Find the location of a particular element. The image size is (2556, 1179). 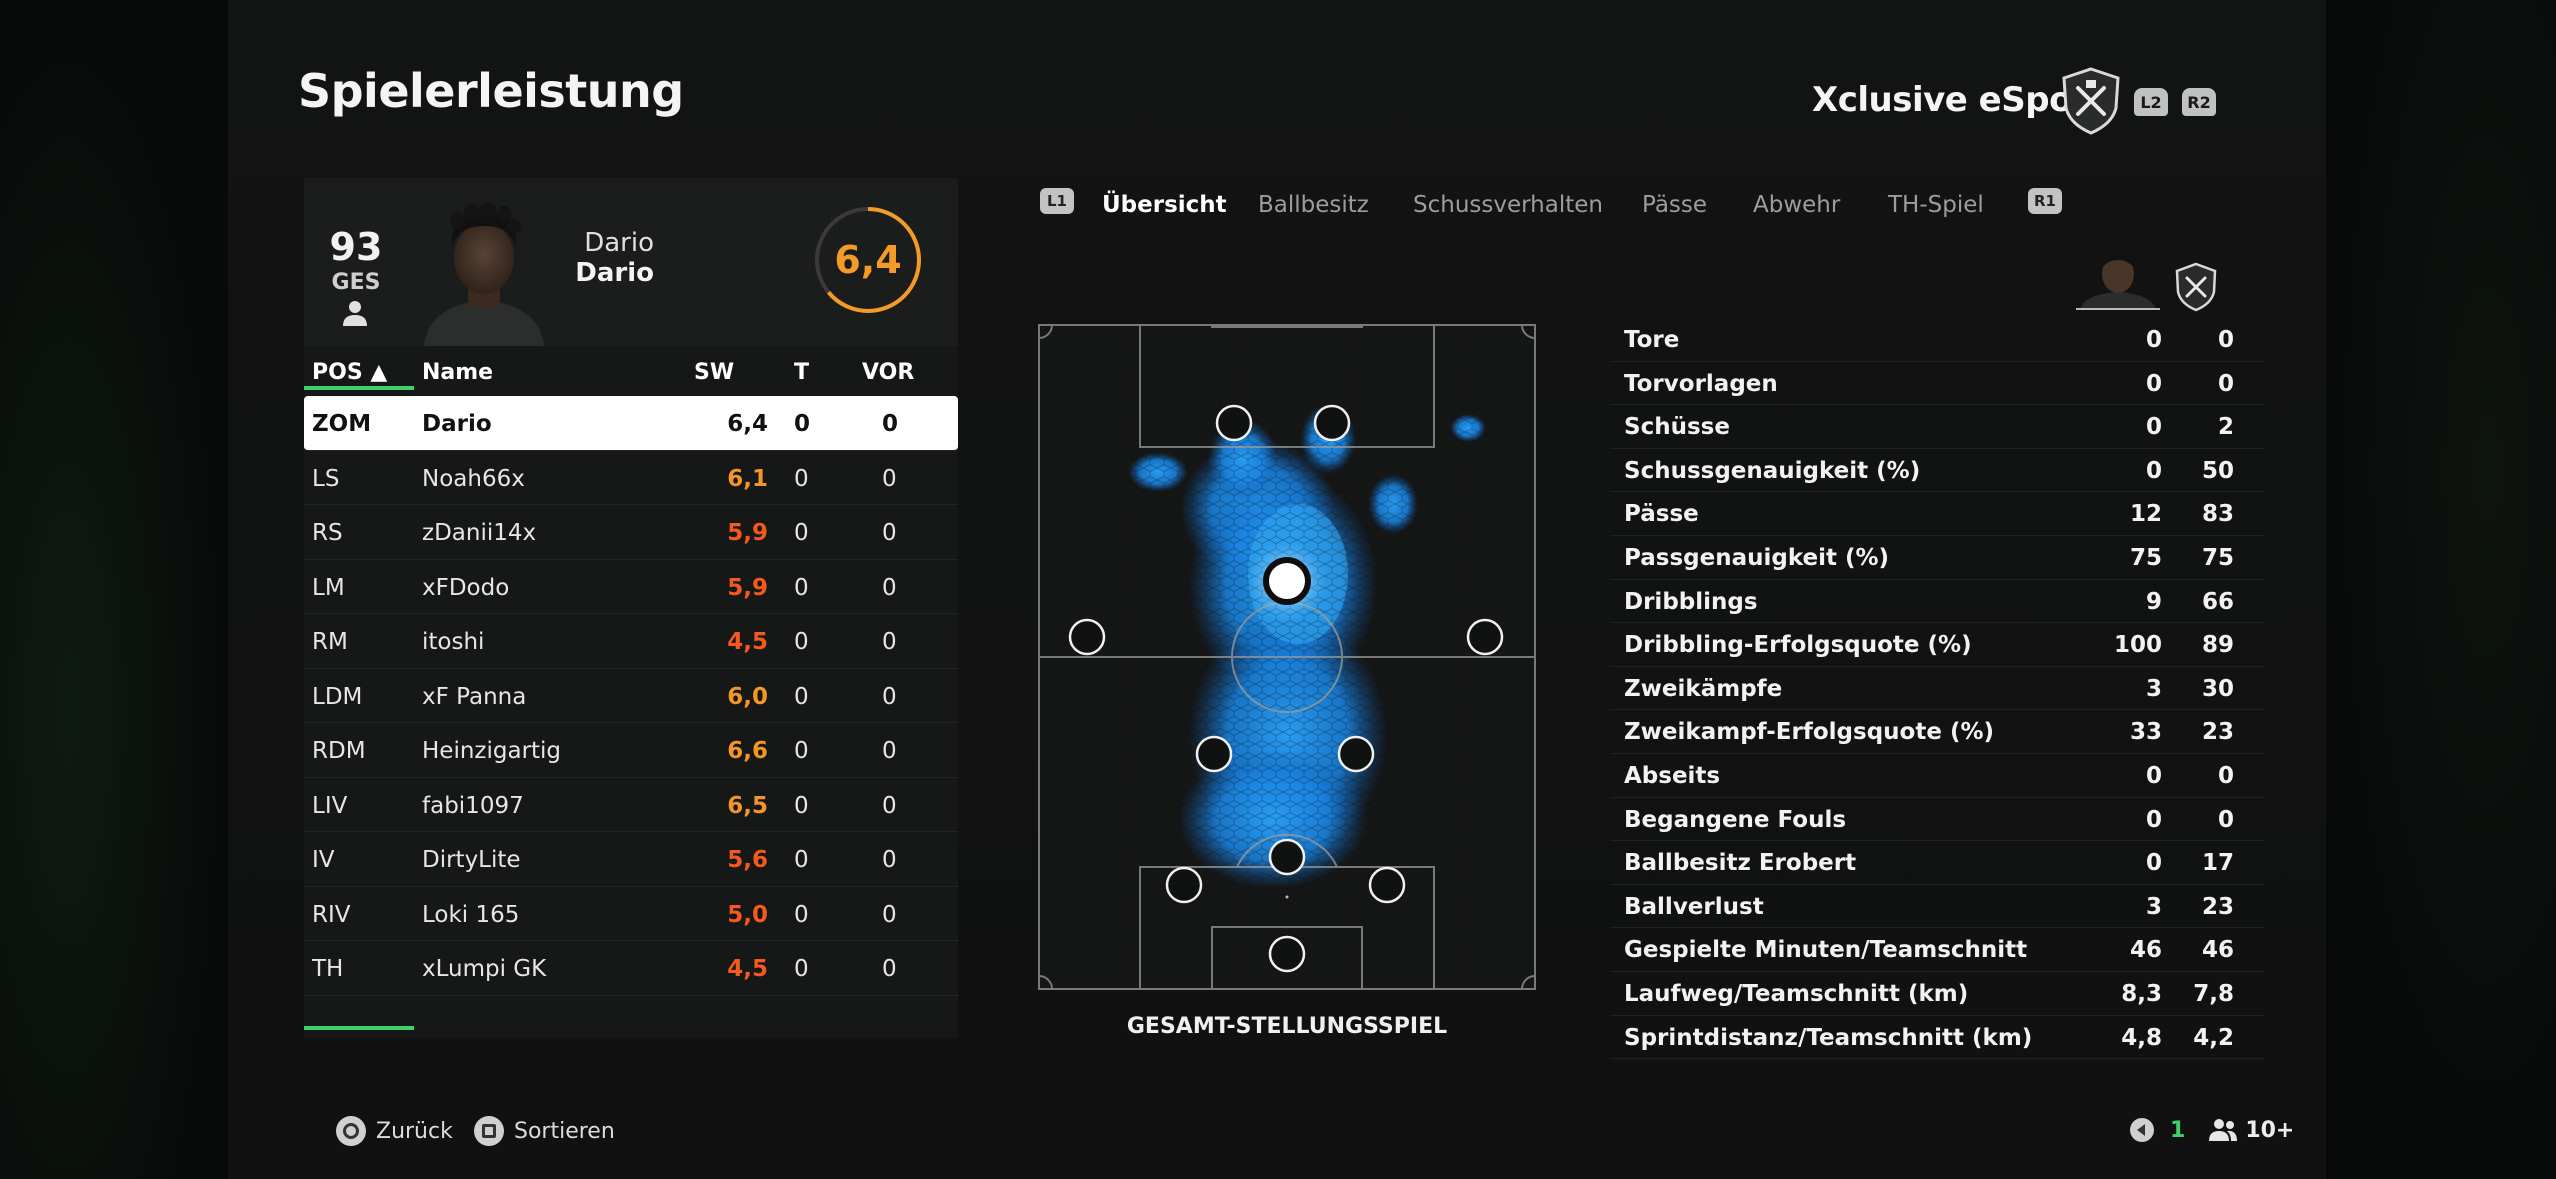

tab-th-spiel: TH-Spiel is located at coordinates (1936, 205).